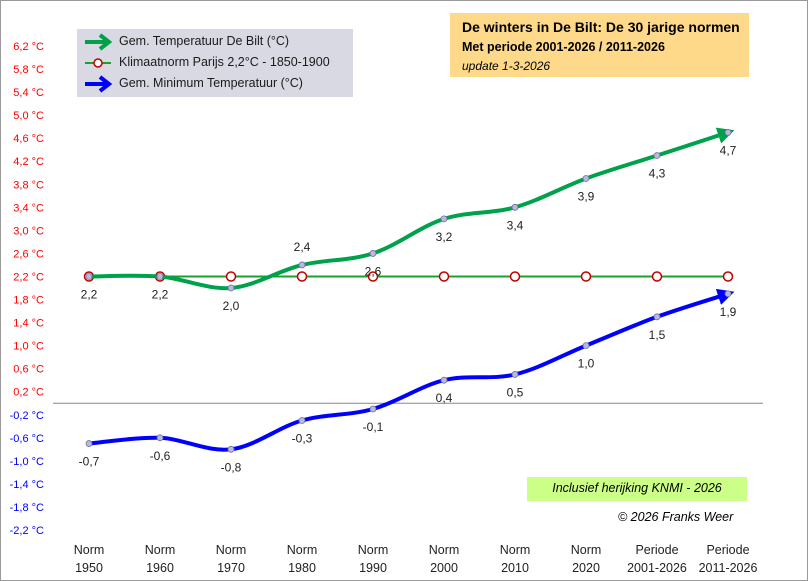 The height and width of the screenshot is (581, 808). Describe the element at coordinates (28, 162) in the screenshot. I see `y-tick-label: 4,2 °C` at that location.